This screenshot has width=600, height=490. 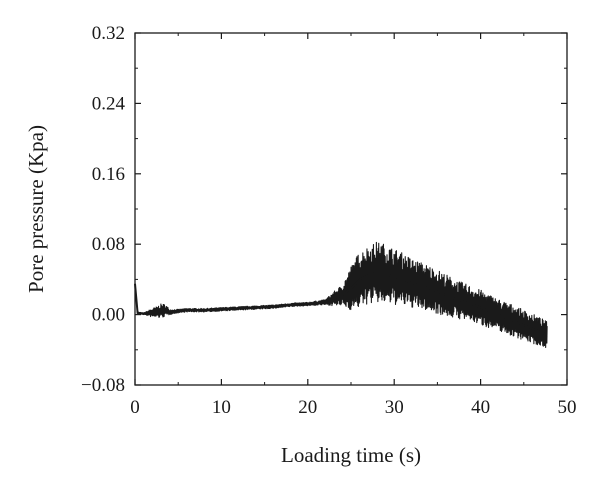 What do you see at coordinates (36, 209) in the screenshot?
I see `y-axis-label: Pore pressure (Kpa)` at bounding box center [36, 209].